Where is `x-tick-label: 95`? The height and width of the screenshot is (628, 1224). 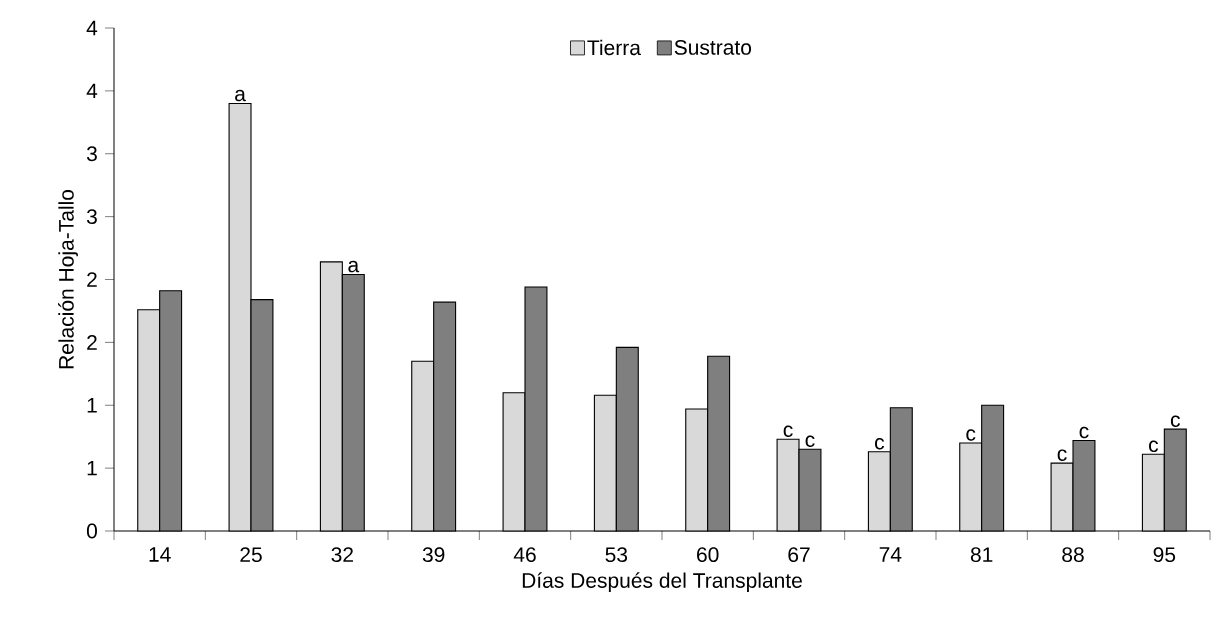
x-tick-label: 95 is located at coordinates (1164, 555).